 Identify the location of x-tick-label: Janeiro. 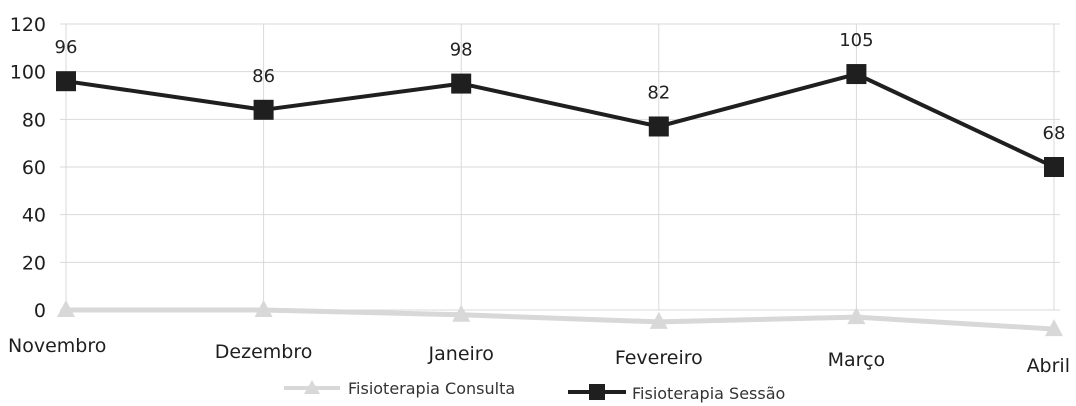
(461, 354).